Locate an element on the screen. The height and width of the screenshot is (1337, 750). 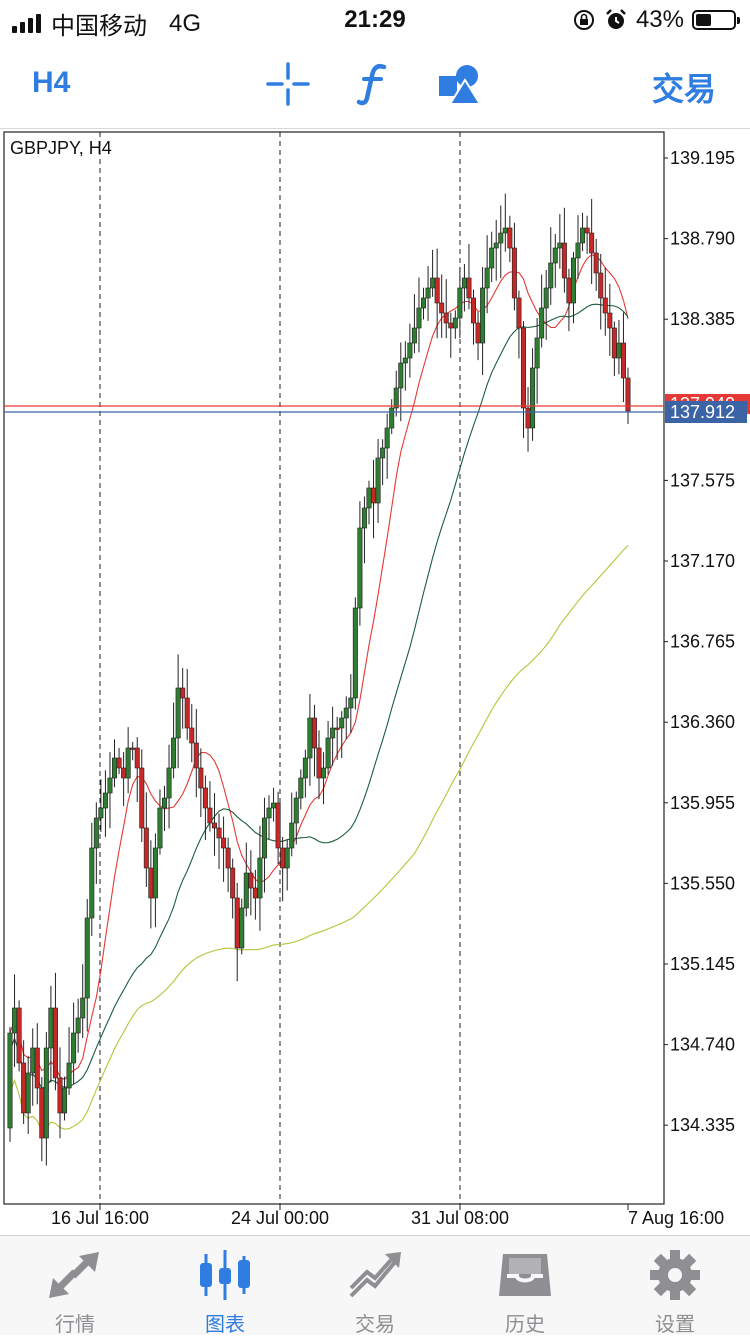
settings-gear-icon is located at coordinates (675, 1275).